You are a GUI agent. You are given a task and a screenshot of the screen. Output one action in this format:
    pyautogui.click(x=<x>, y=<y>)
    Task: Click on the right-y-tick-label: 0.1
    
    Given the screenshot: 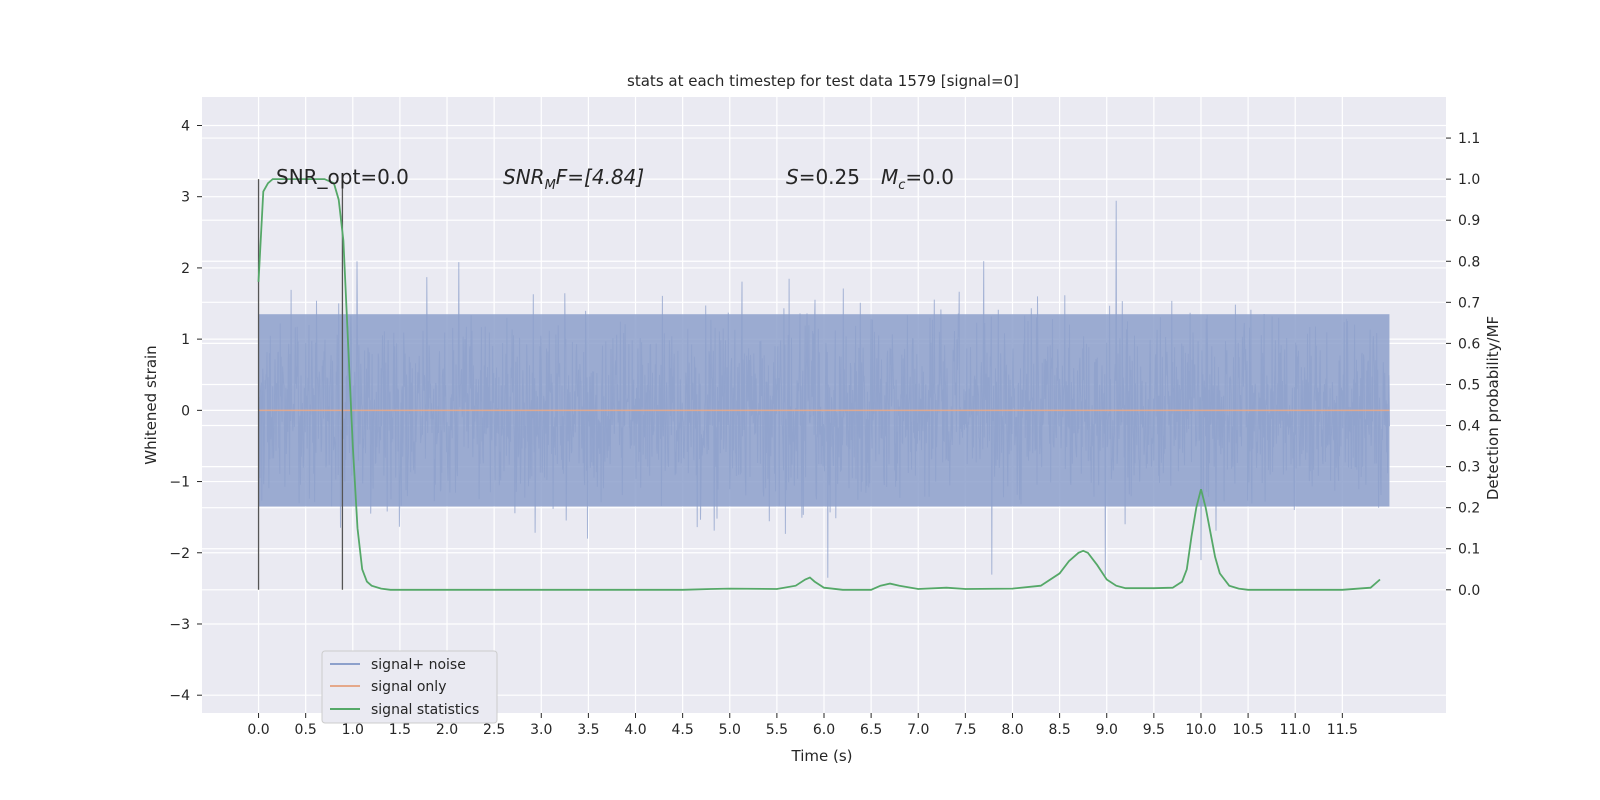 What is the action you would take?
    pyautogui.click(x=1469, y=550)
    